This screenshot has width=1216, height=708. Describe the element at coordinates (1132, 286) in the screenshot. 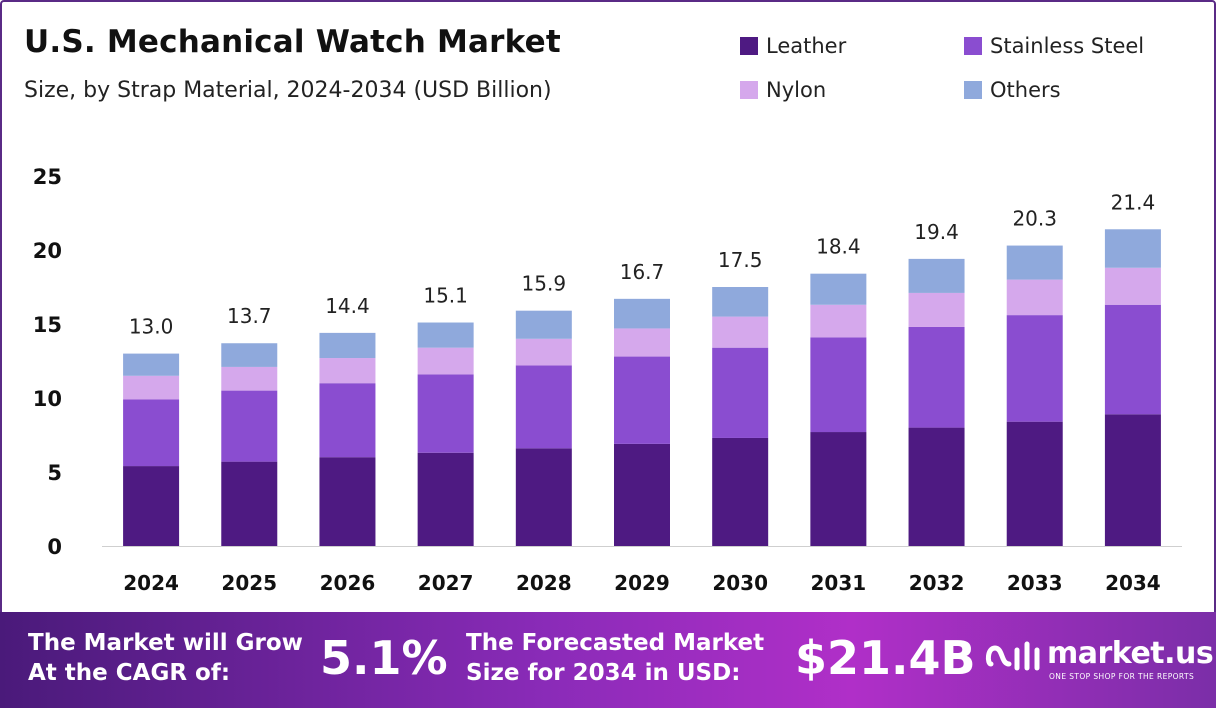

I see `bar-nylon-2034` at that location.